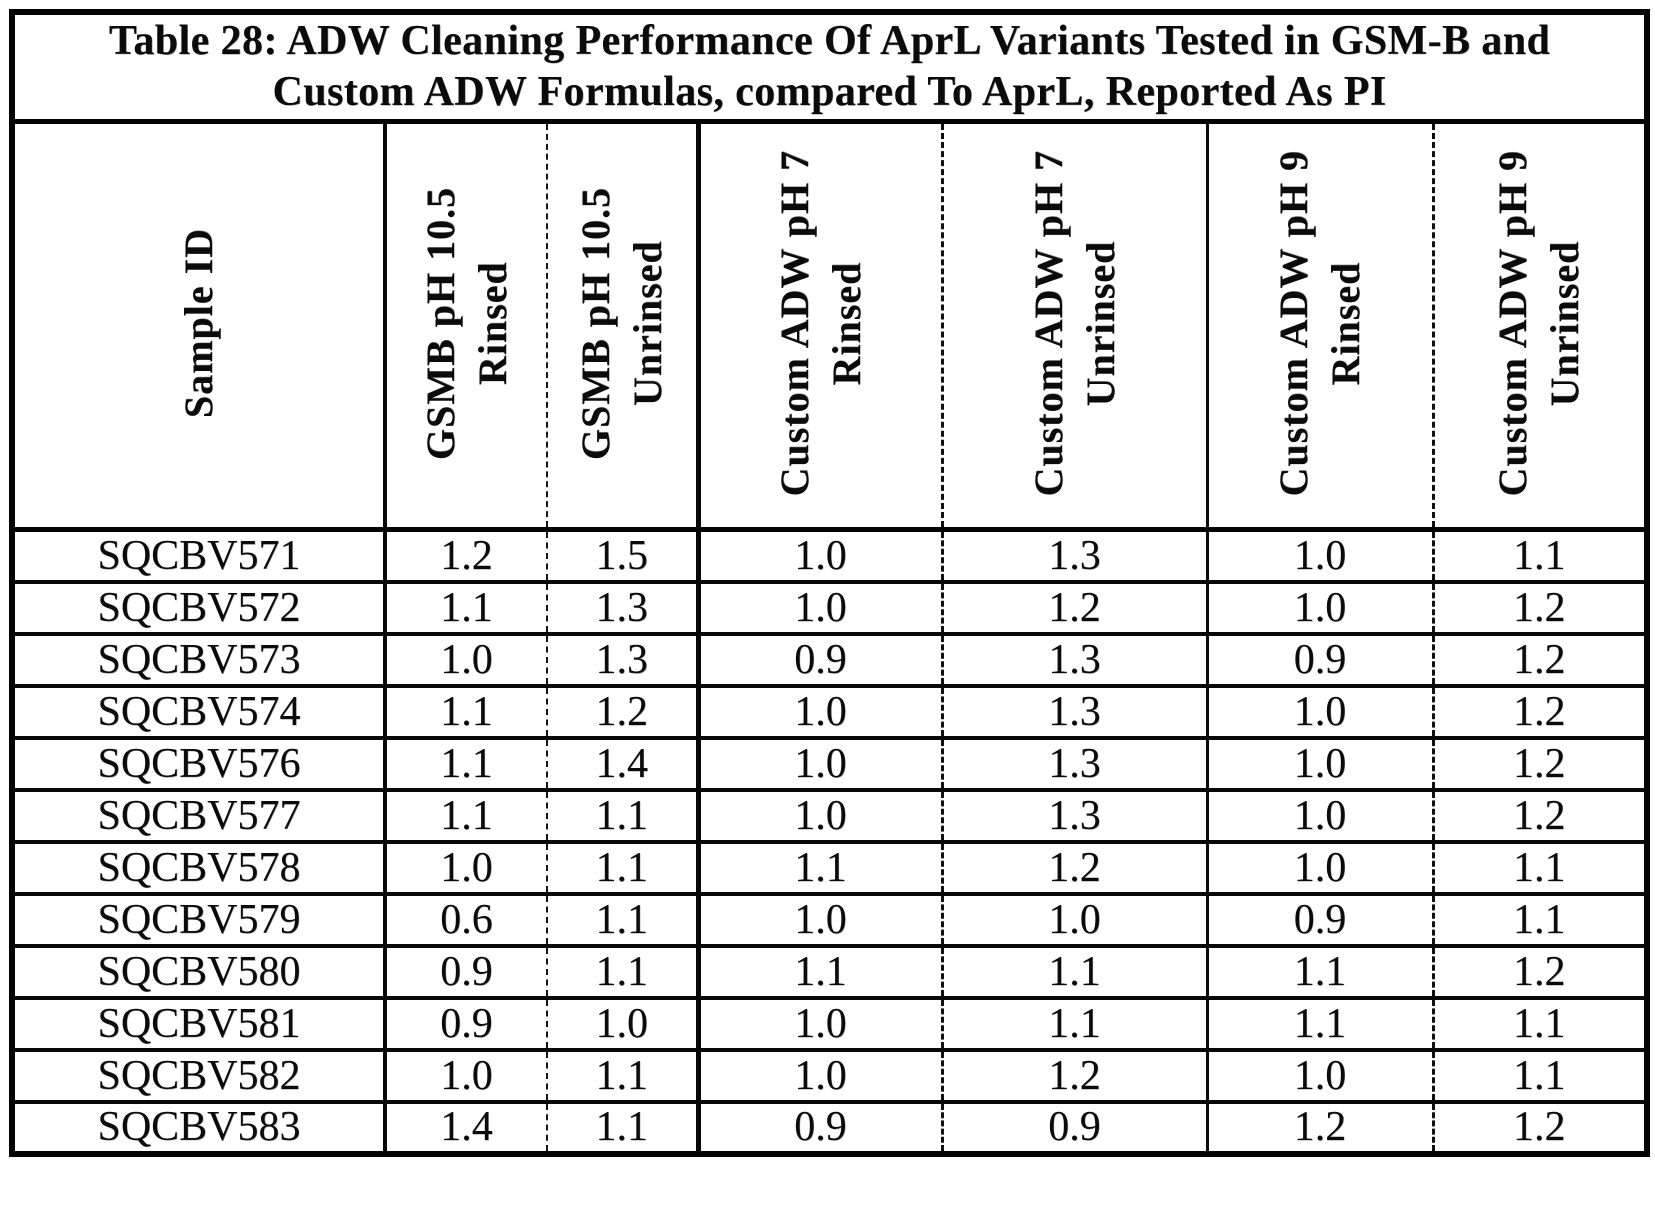 This screenshot has width=1655, height=1217. Describe the element at coordinates (199, 762) in the screenshot. I see `sample-id-cell: SQCBV576` at that location.